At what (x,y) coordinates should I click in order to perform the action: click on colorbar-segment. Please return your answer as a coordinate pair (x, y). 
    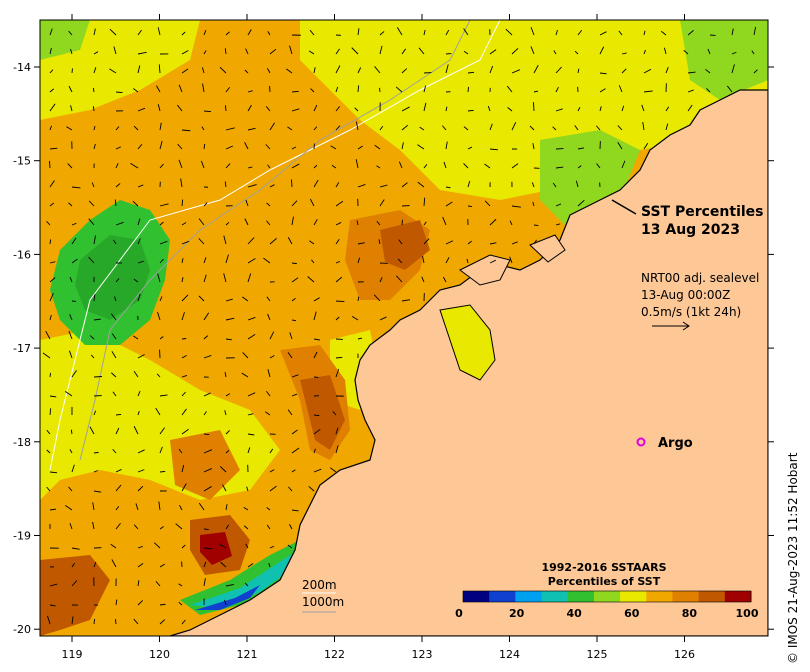
    Looking at the image, I should click on (476, 596).